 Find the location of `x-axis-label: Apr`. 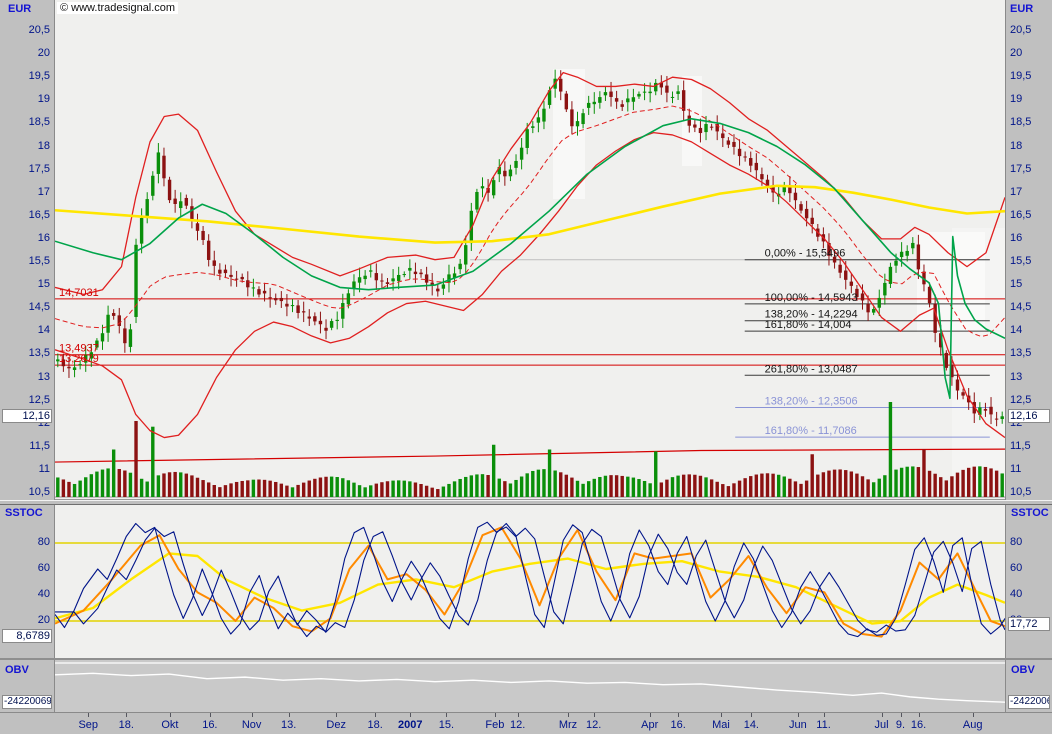

x-axis-label: Apr is located at coordinates (650, 725).